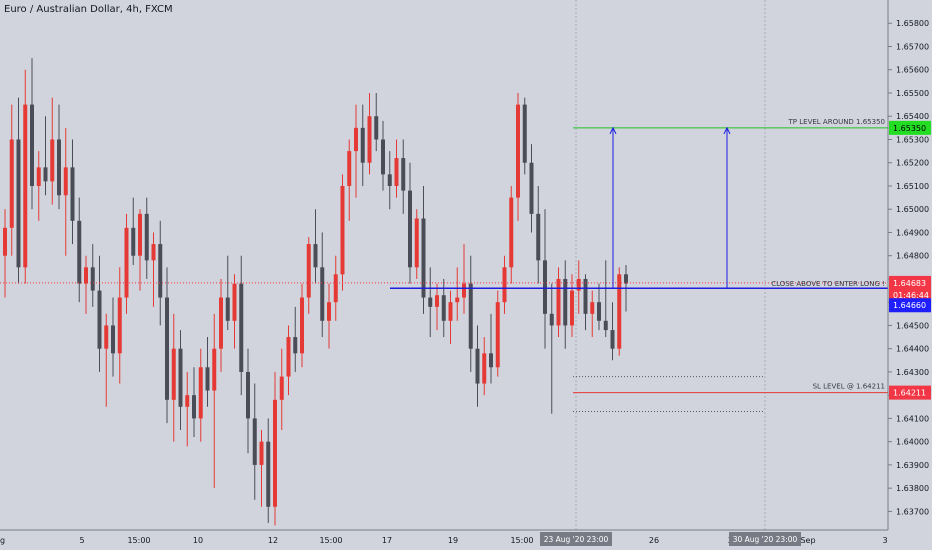  I want to click on sl-price-tag-bg, so click(910, 392).